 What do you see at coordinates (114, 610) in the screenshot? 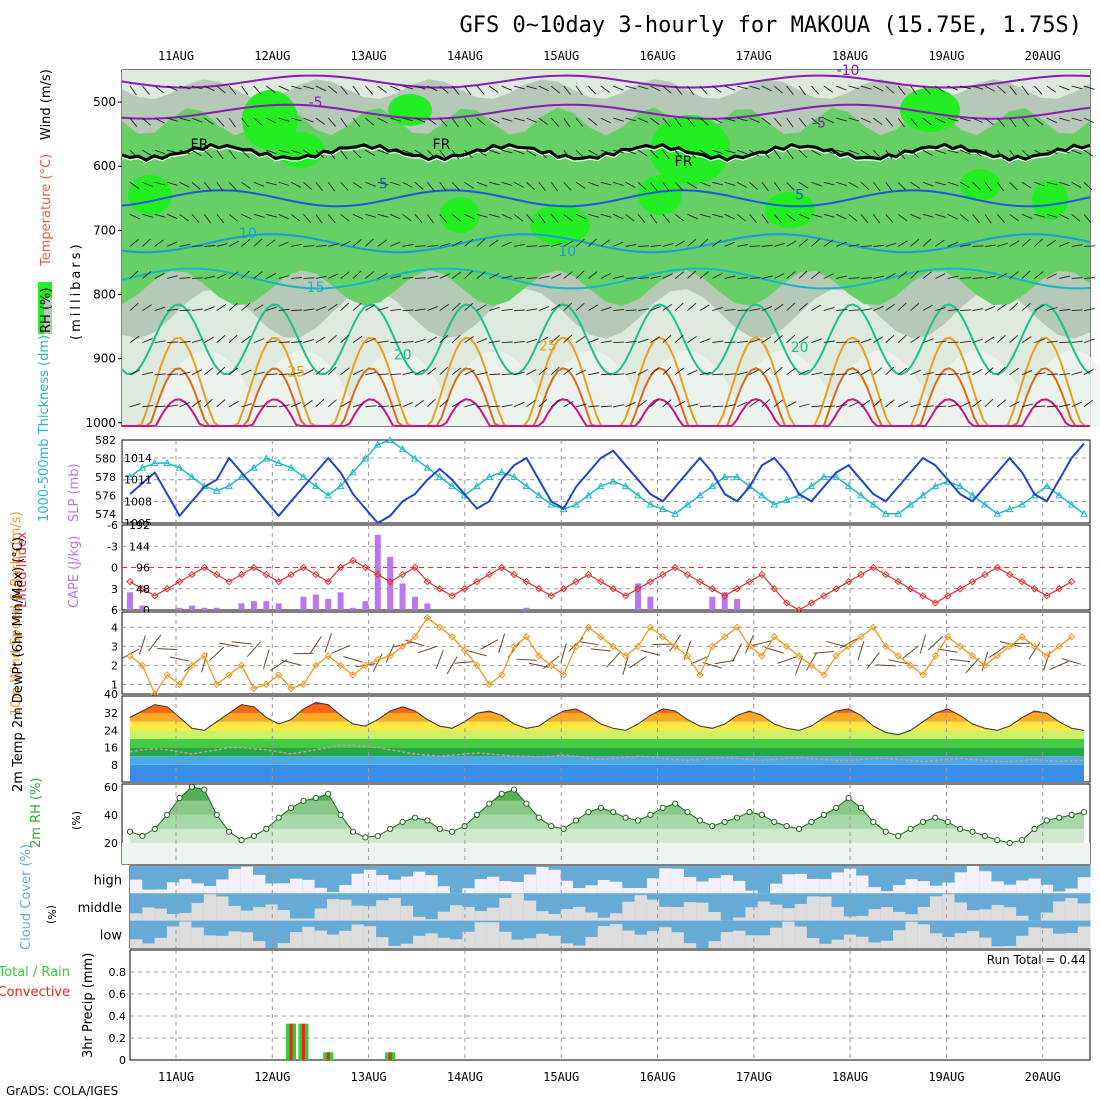
I see `tick-label-li: 6` at bounding box center [114, 610].